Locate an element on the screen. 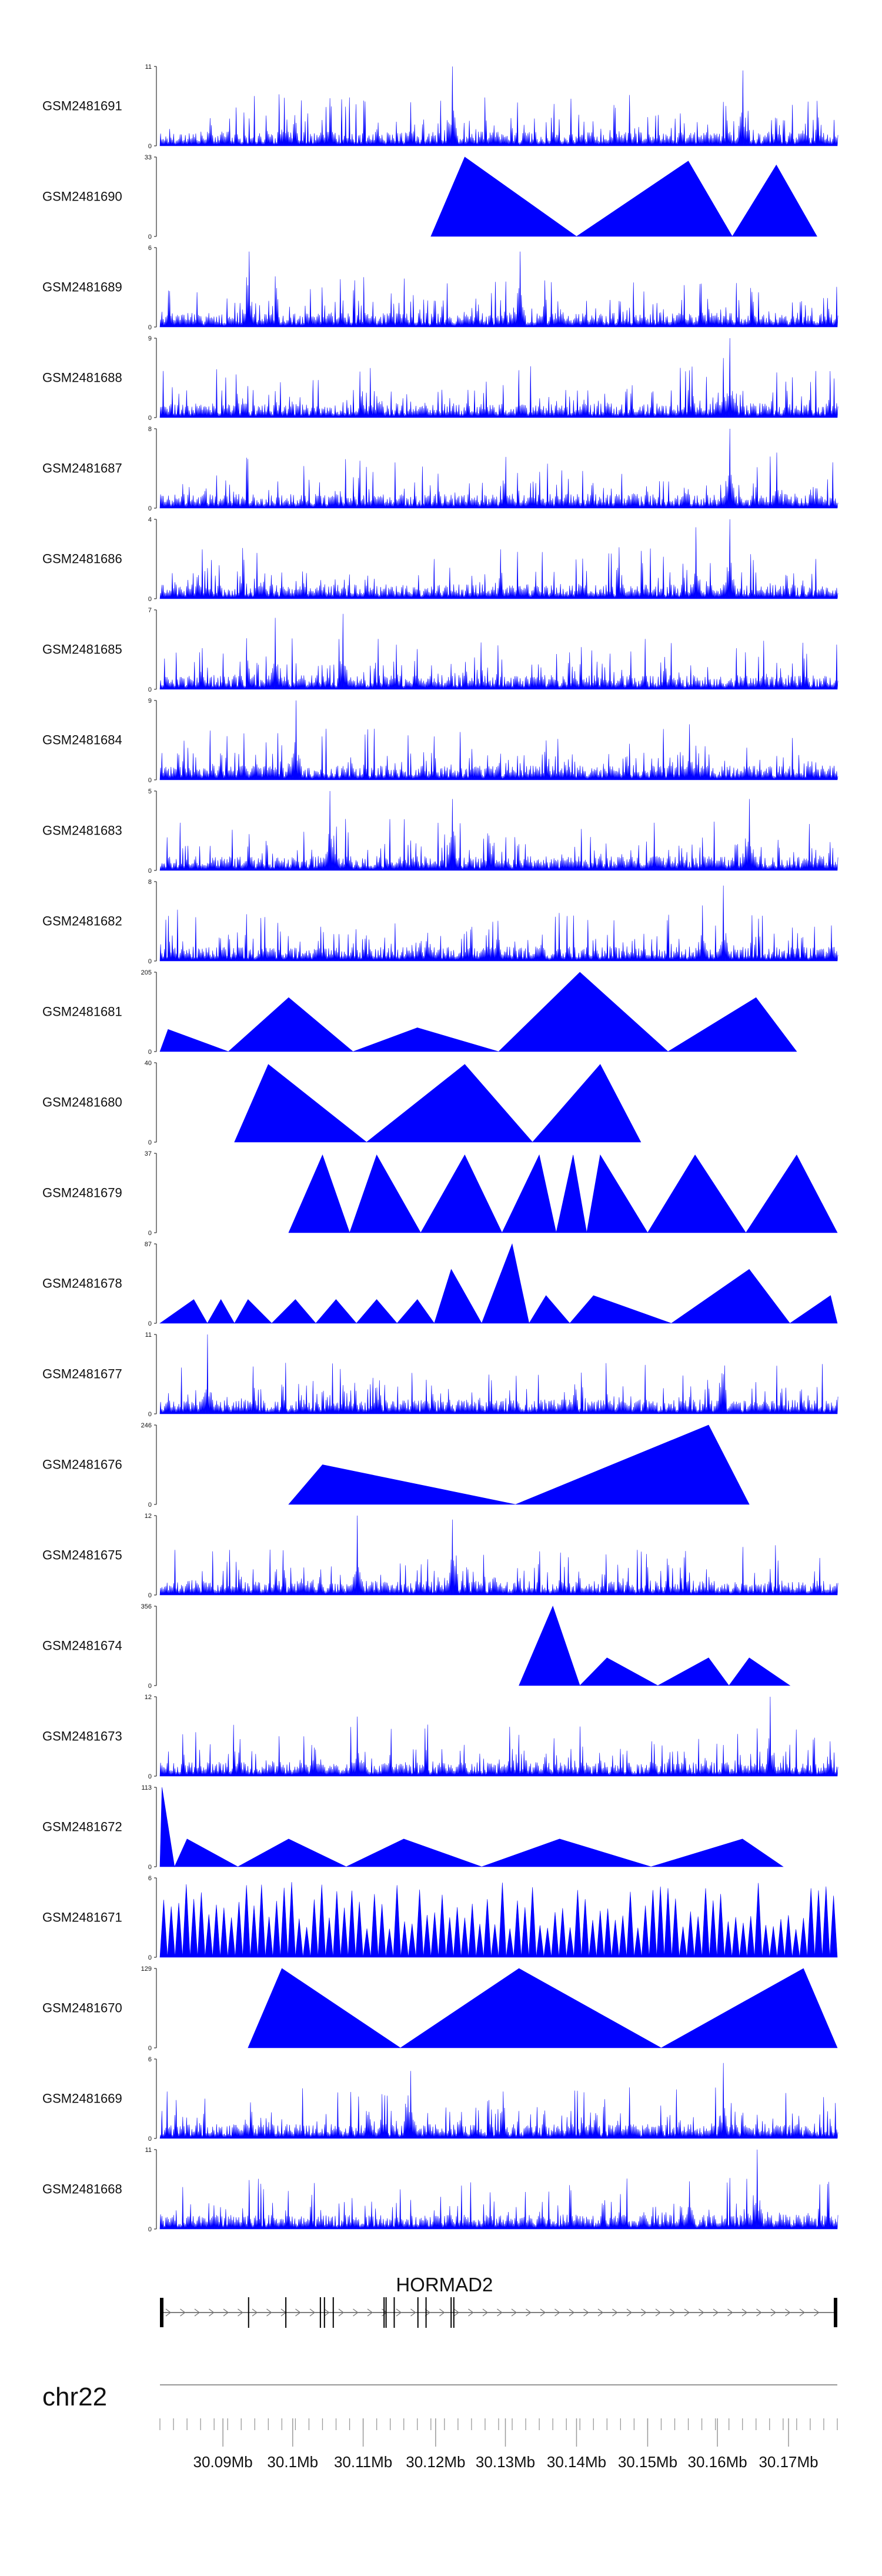 The height and width of the screenshot is (2576, 882). x-tick-label: 30.15Mb is located at coordinates (647, 2462).